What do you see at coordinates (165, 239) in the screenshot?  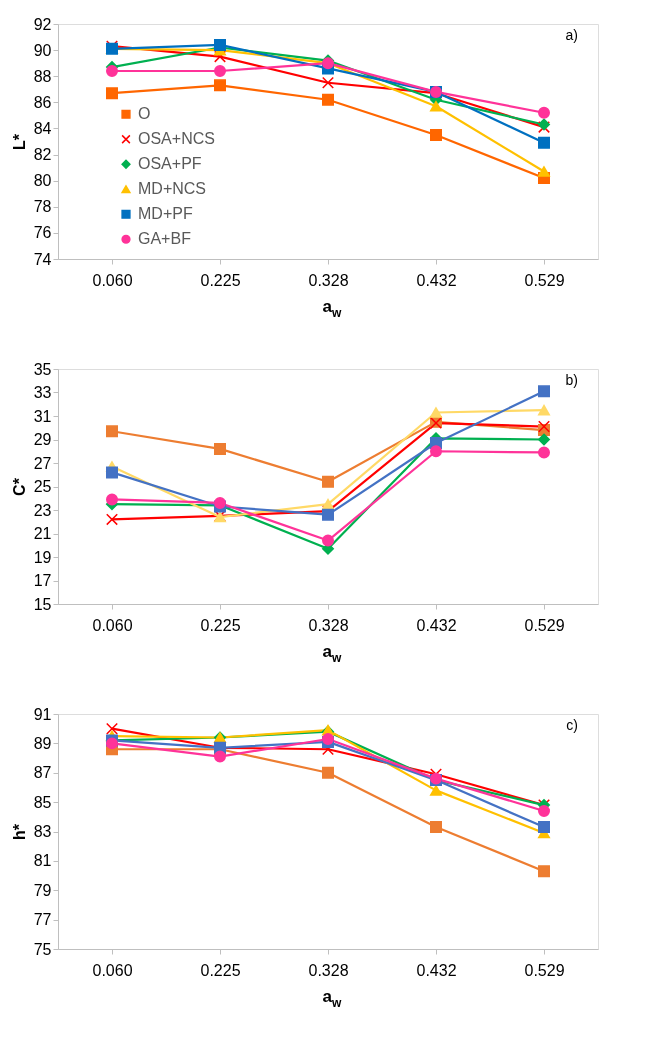 I see `legend-label: GA+BF` at bounding box center [165, 239].